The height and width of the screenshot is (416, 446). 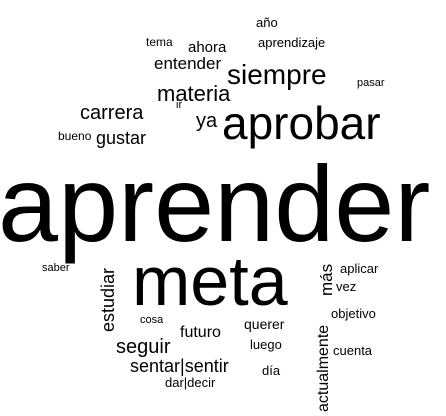 I want to click on word: ahora, so click(x=207, y=47).